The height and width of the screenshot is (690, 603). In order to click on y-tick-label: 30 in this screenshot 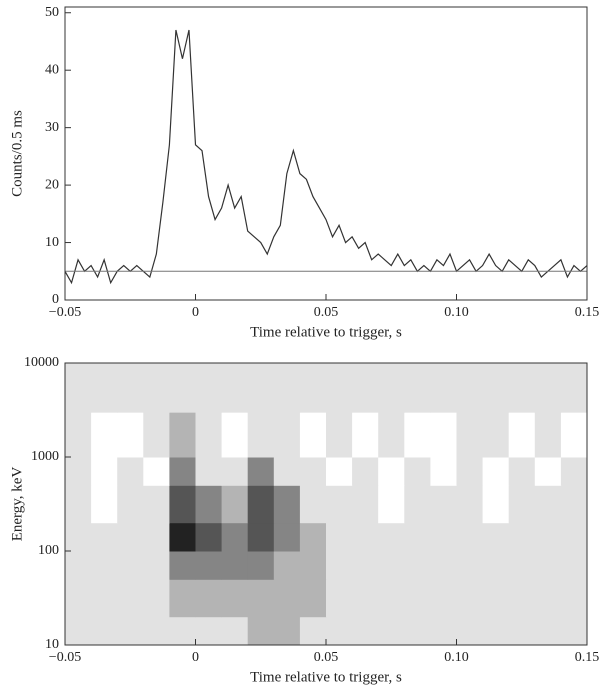, I will do `click(52, 127)`.